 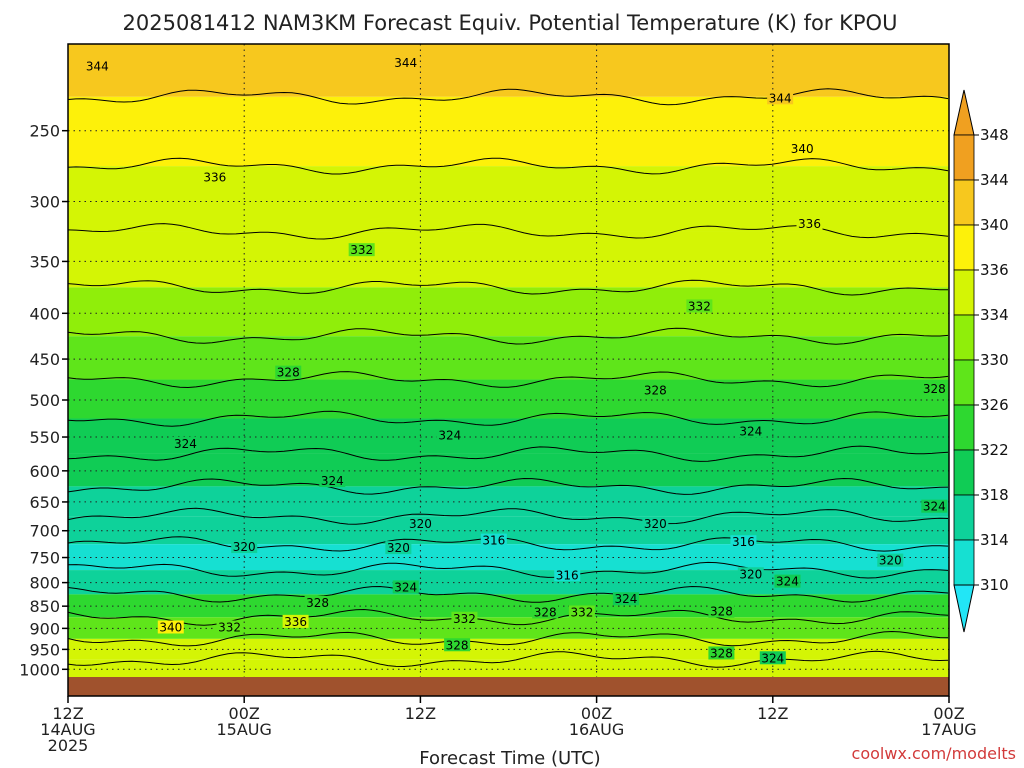 I want to click on y-tick-label: 700, so click(x=44, y=531).